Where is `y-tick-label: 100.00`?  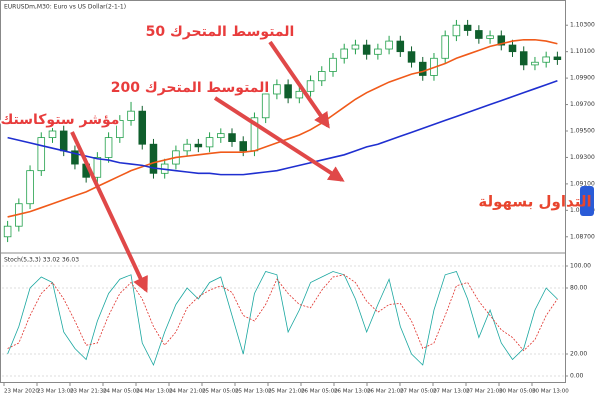
y-tick-label: 100.00 is located at coordinates (580, 266).